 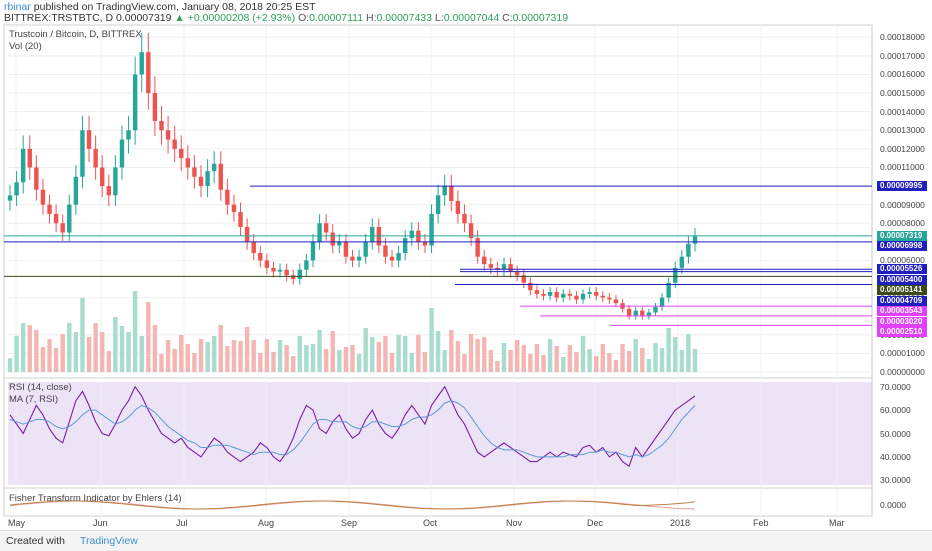 I want to click on price-line-tag: 0.00005526, so click(x=902, y=269).